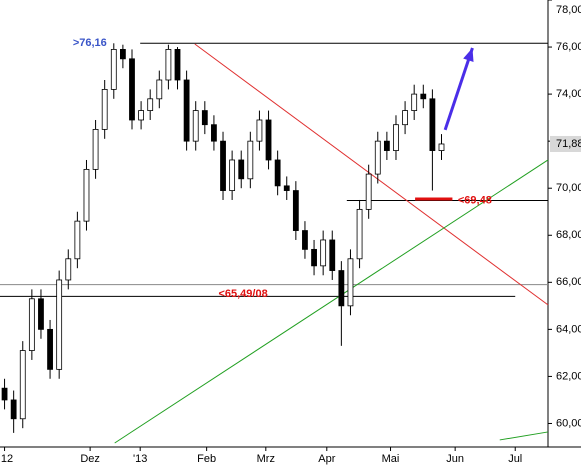 Image resolution: width=581 pixels, height=475 pixels. I want to click on y-tick-label: 70,00, so click(568, 188).